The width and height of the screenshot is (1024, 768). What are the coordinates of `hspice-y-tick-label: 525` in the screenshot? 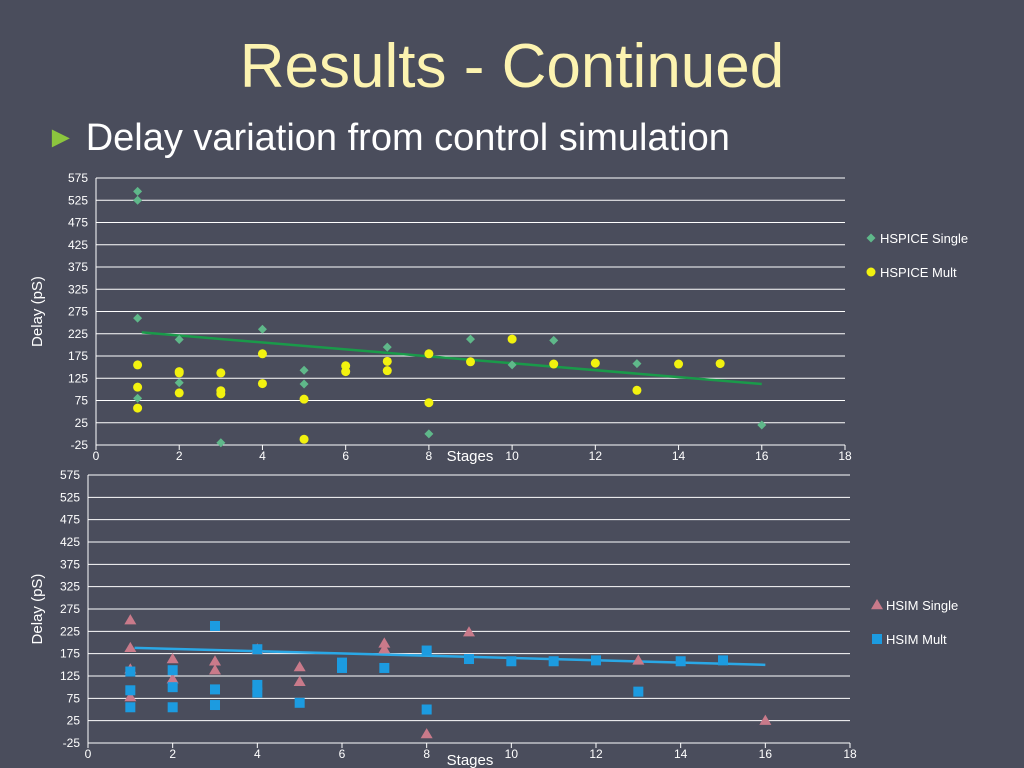 It's located at (78, 200).